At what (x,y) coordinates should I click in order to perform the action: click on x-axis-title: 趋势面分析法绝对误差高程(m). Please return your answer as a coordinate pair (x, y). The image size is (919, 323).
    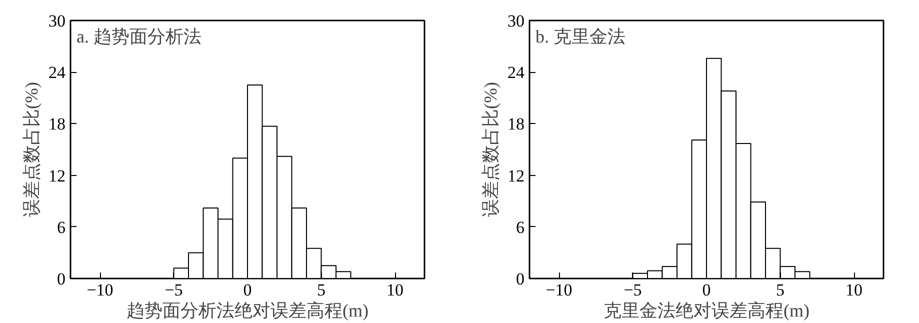
    Looking at the image, I should click on (247, 310).